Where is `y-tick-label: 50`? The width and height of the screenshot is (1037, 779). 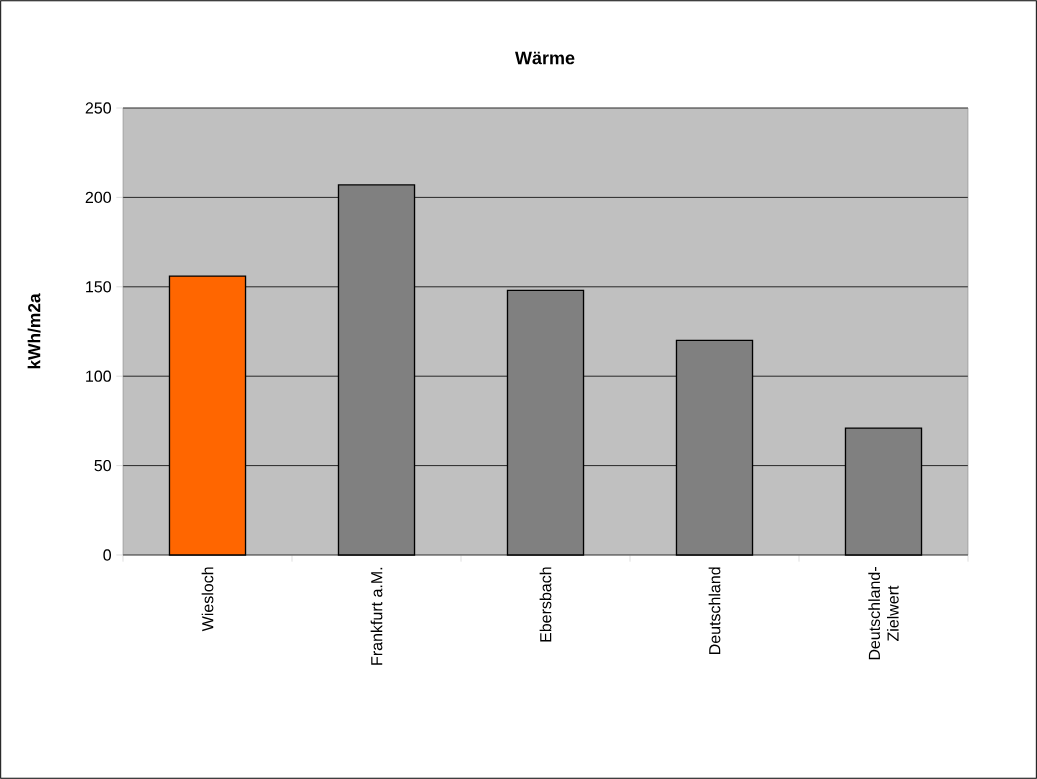 y-tick-label: 50 is located at coordinates (103, 465).